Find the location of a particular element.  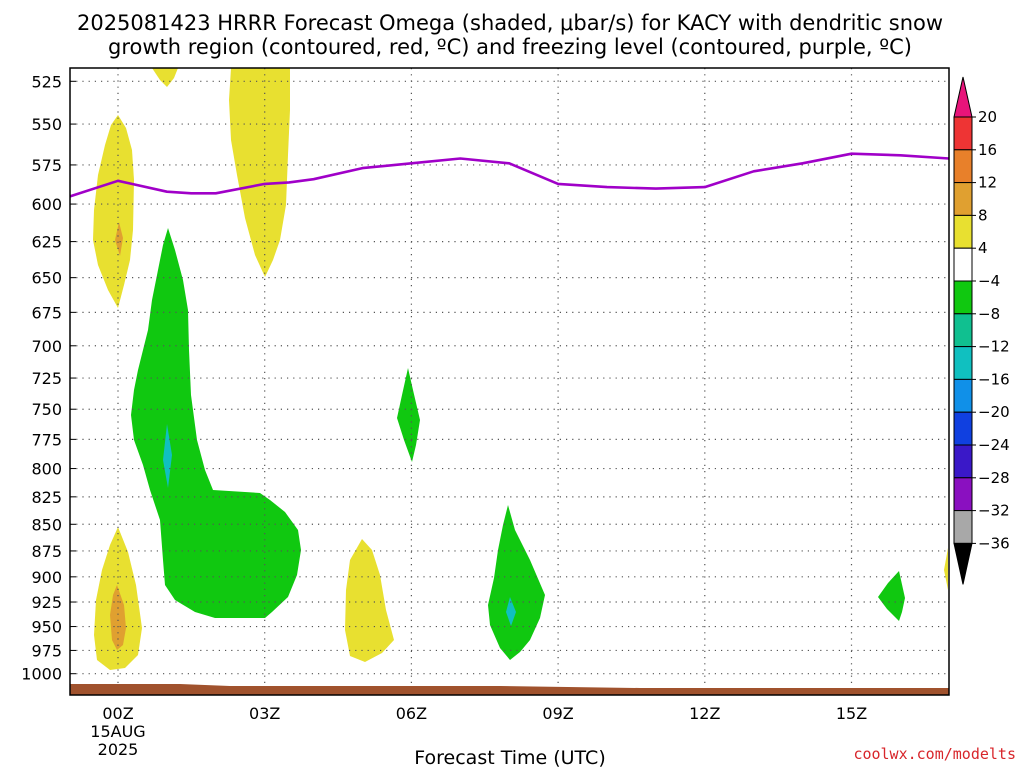

y-tick-label: 750 is located at coordinates (46, 409).